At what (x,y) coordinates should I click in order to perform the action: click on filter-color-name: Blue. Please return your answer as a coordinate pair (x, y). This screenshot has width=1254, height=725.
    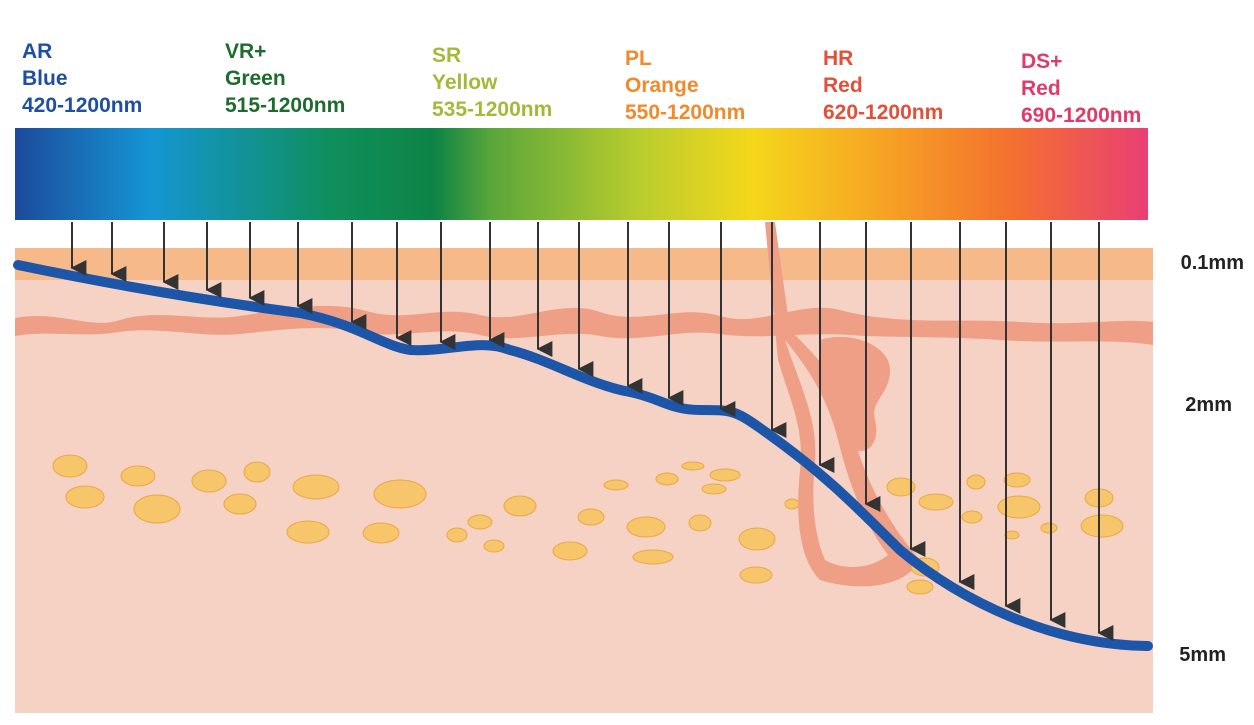
    Looking at the image, I should click on (45, 78).